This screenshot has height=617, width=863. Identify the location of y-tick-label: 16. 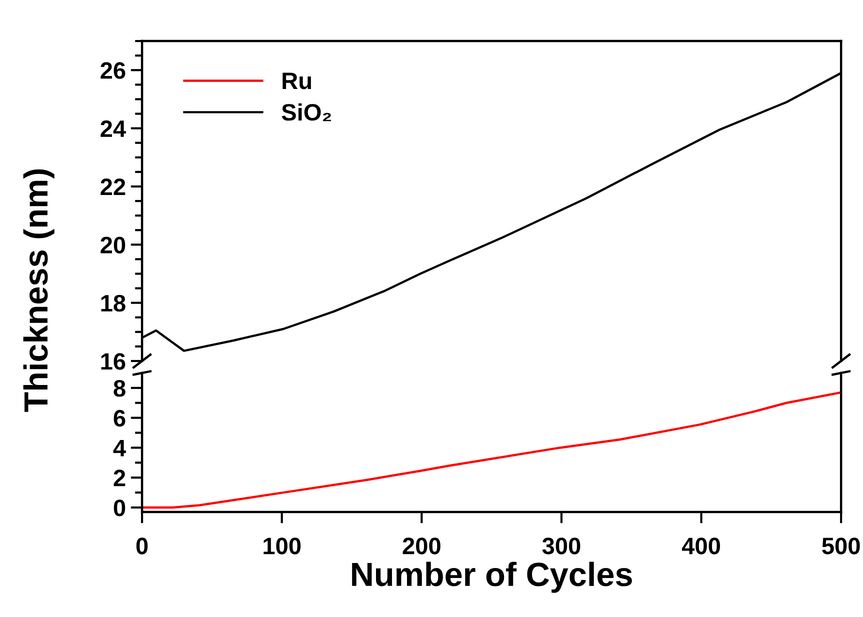
(113, 361).